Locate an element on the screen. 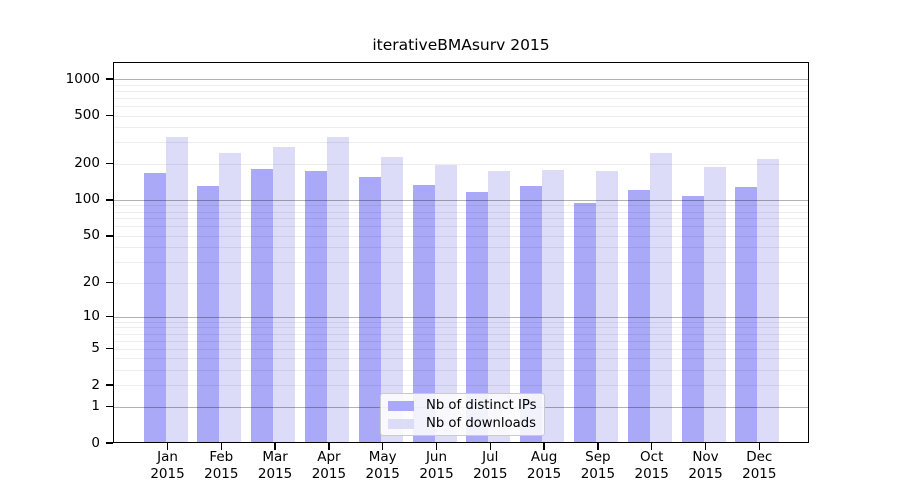  x-axis-tick-label: Aug 2015 is located at coordinates (544, 465).